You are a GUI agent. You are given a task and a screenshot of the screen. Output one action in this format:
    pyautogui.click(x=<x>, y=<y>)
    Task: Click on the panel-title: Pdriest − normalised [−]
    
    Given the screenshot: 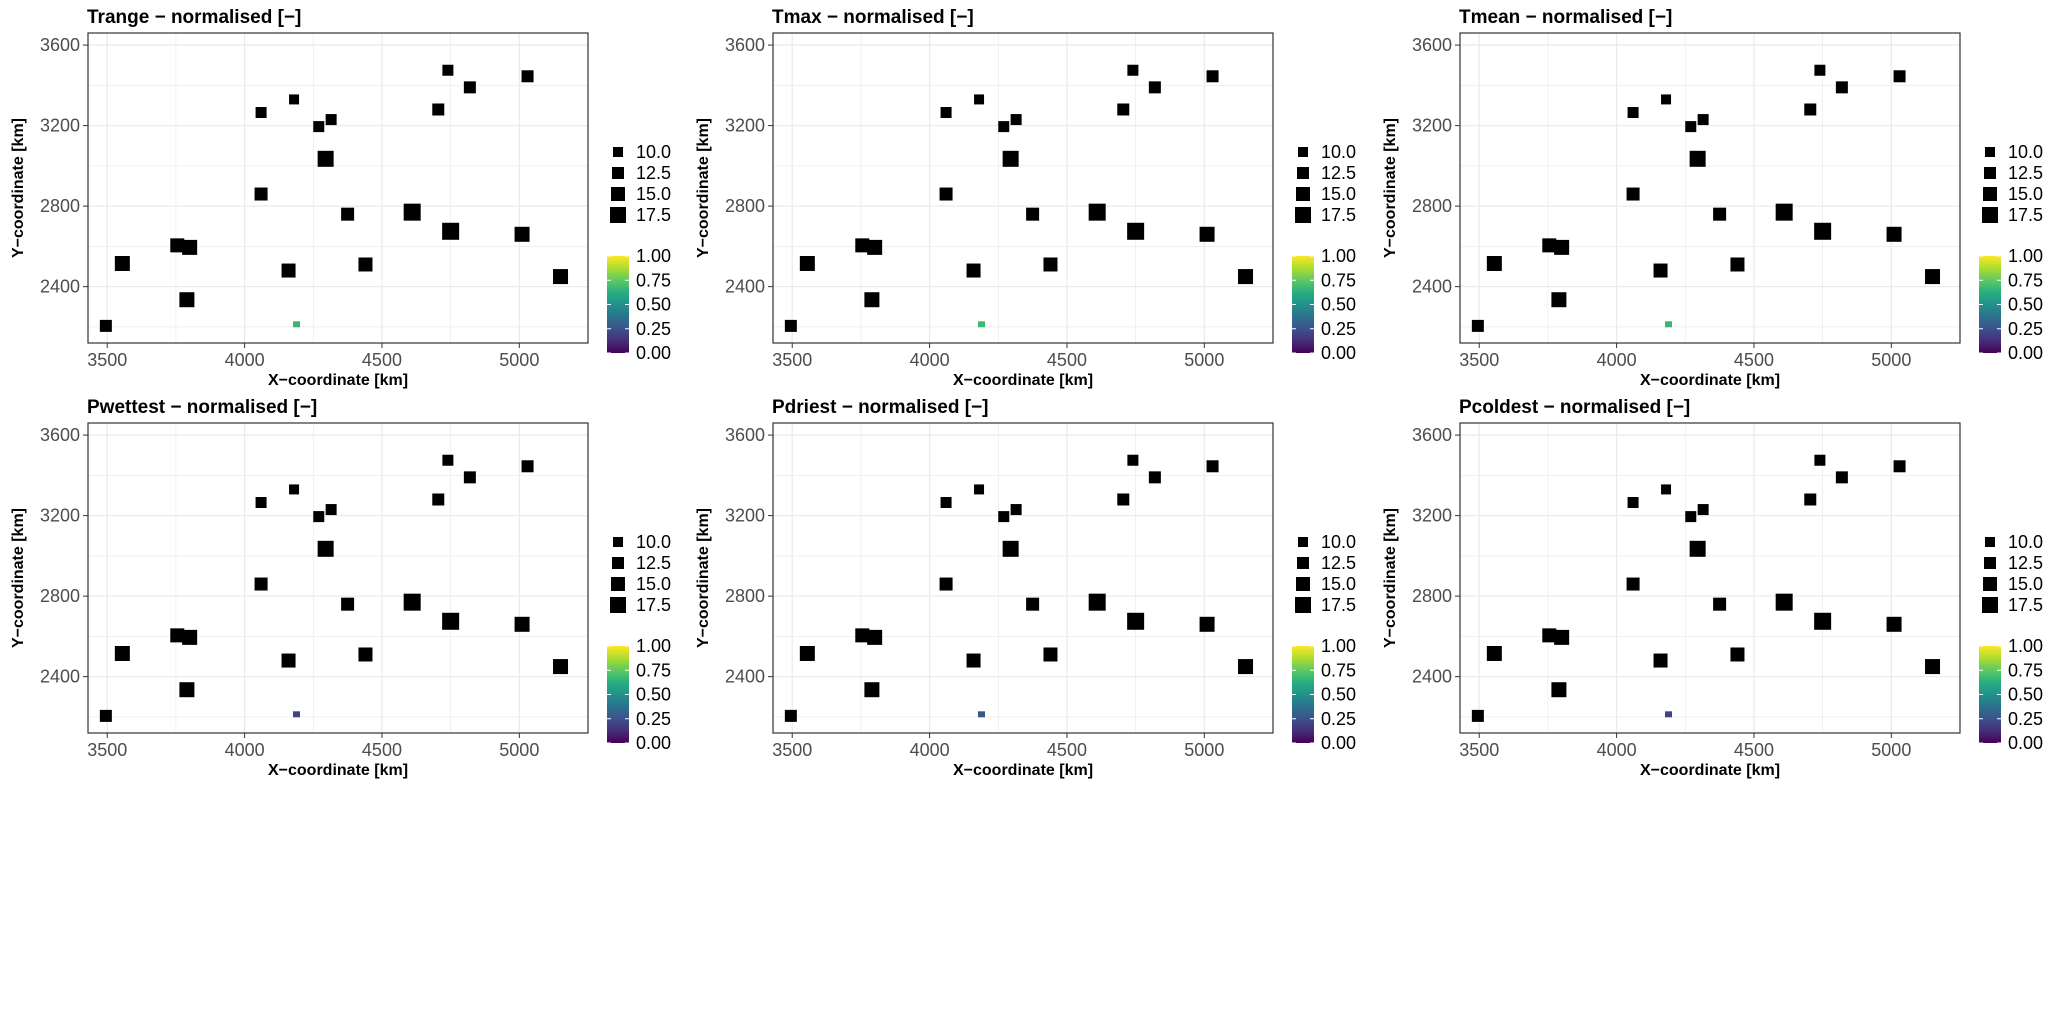 What is the action you would take?
    pyautogui.click(x=880, y=407)
    